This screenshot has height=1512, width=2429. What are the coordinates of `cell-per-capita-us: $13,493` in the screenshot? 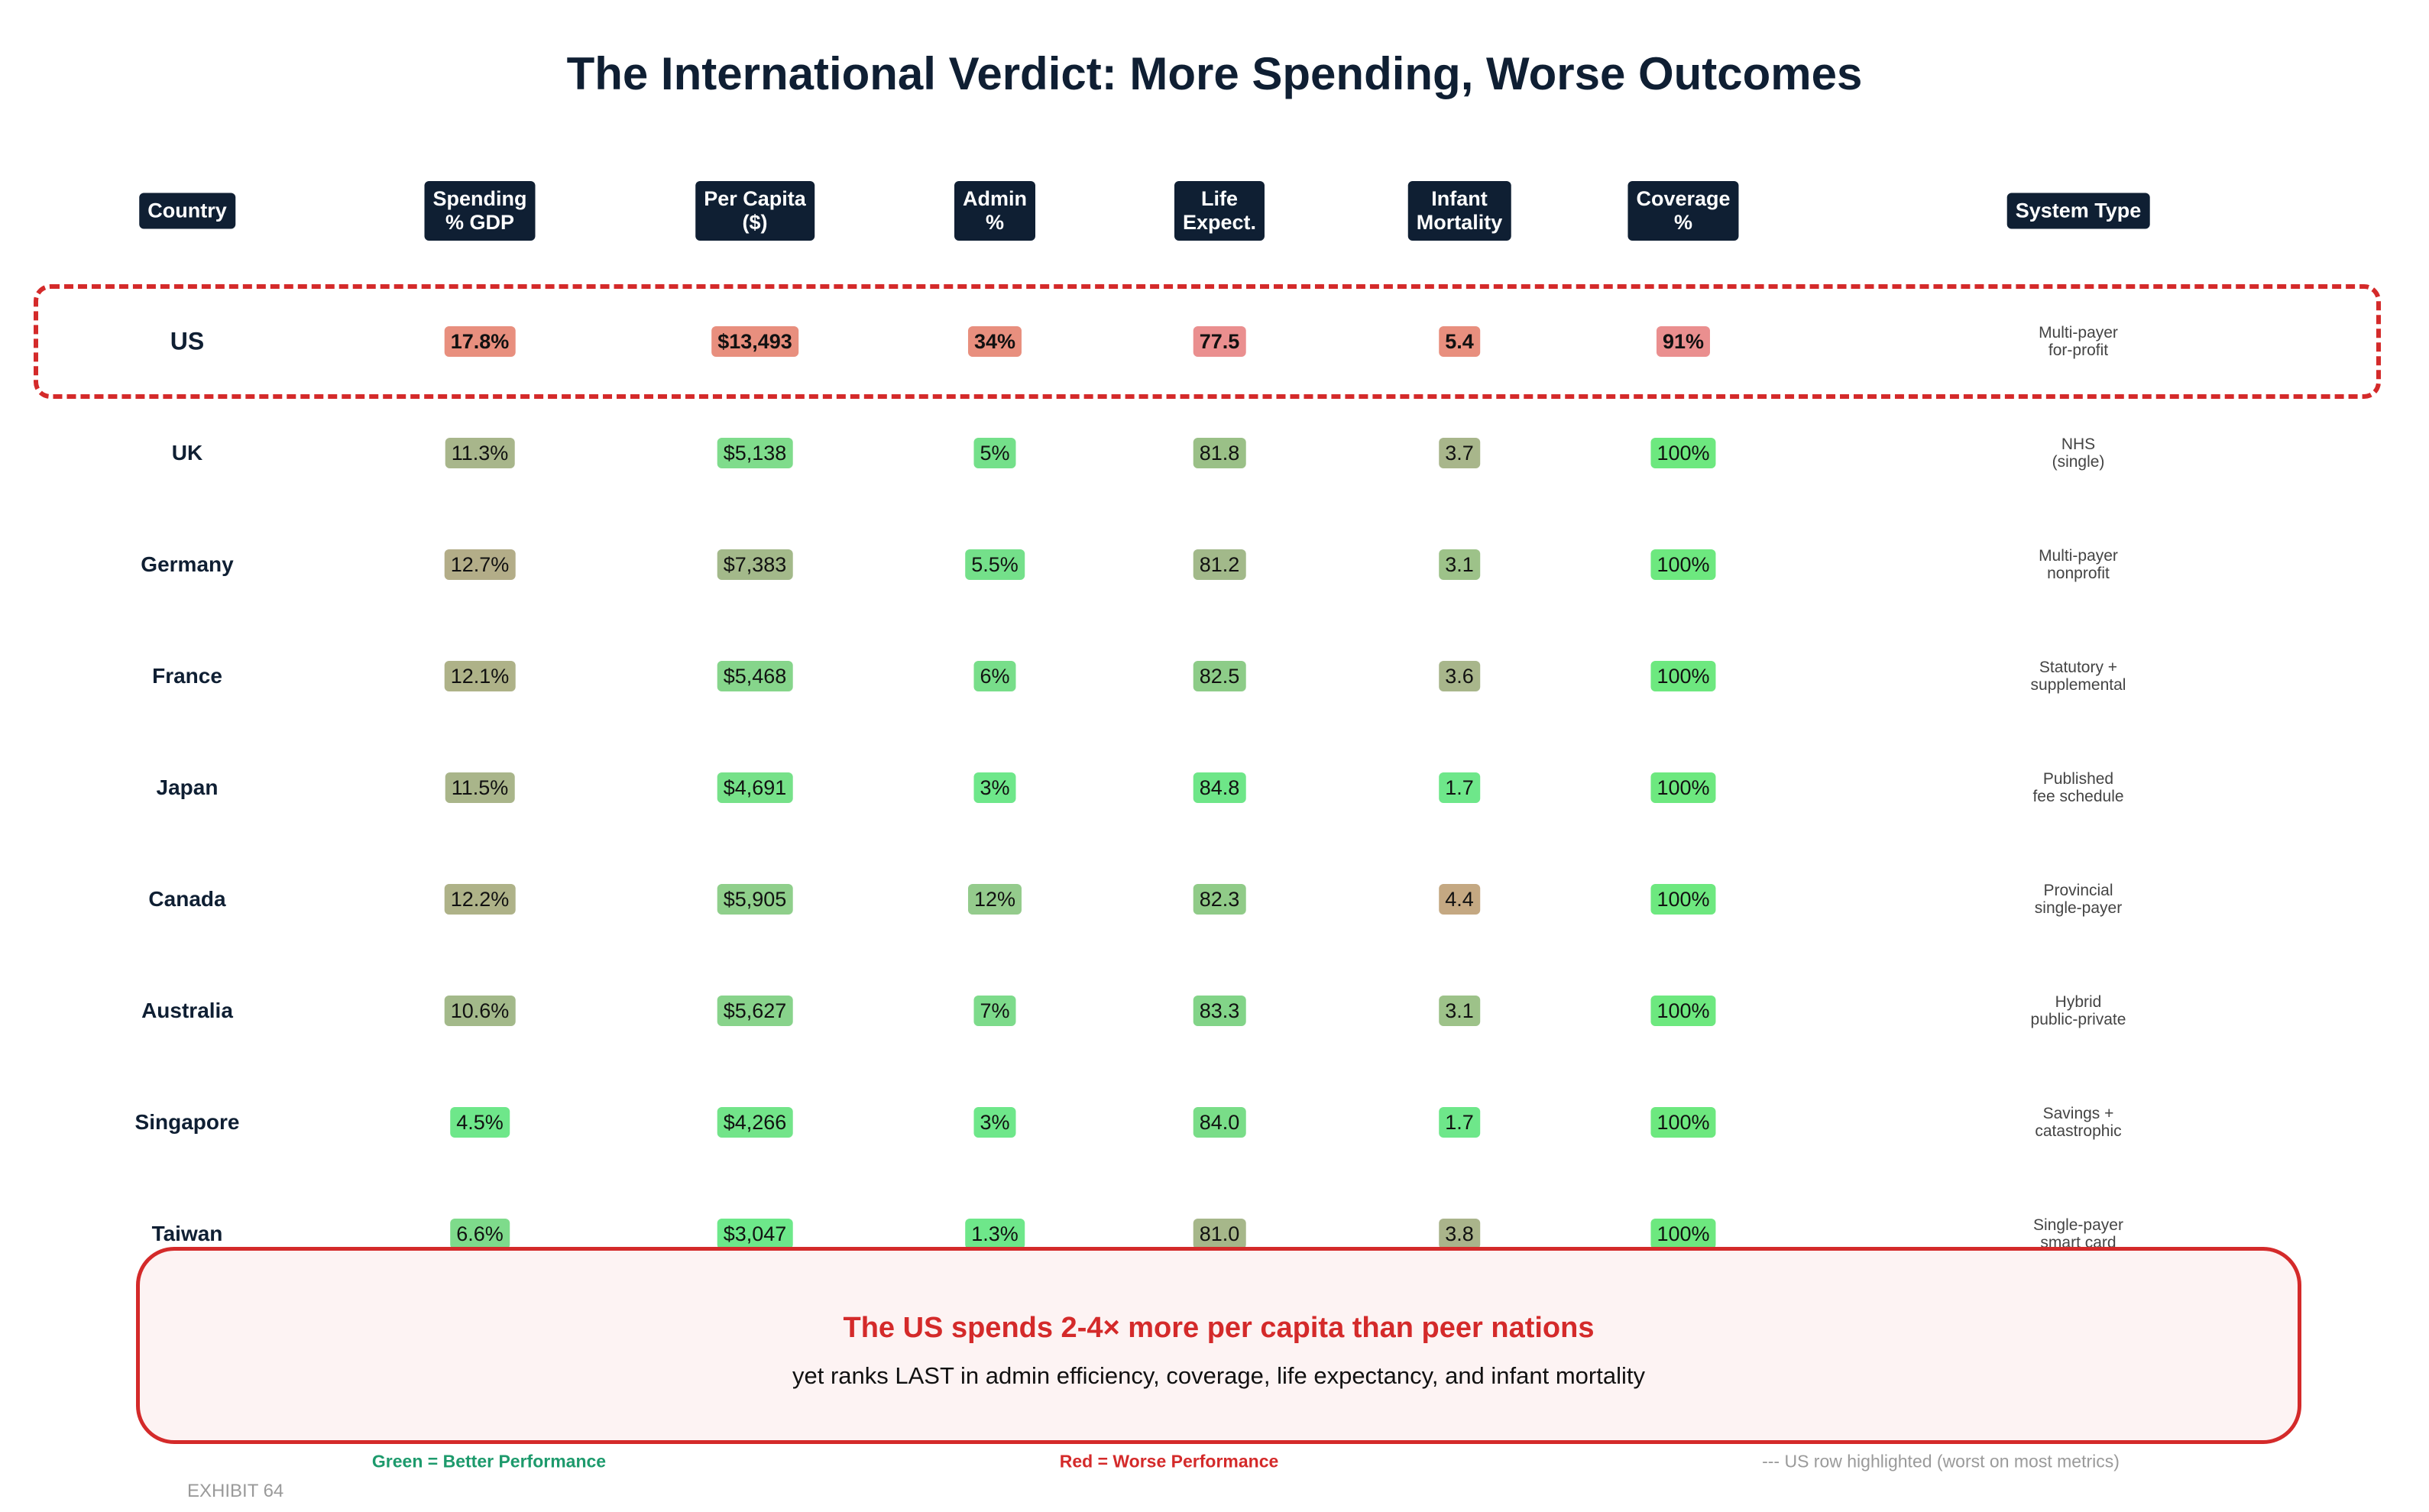 It's located at (754, 342).